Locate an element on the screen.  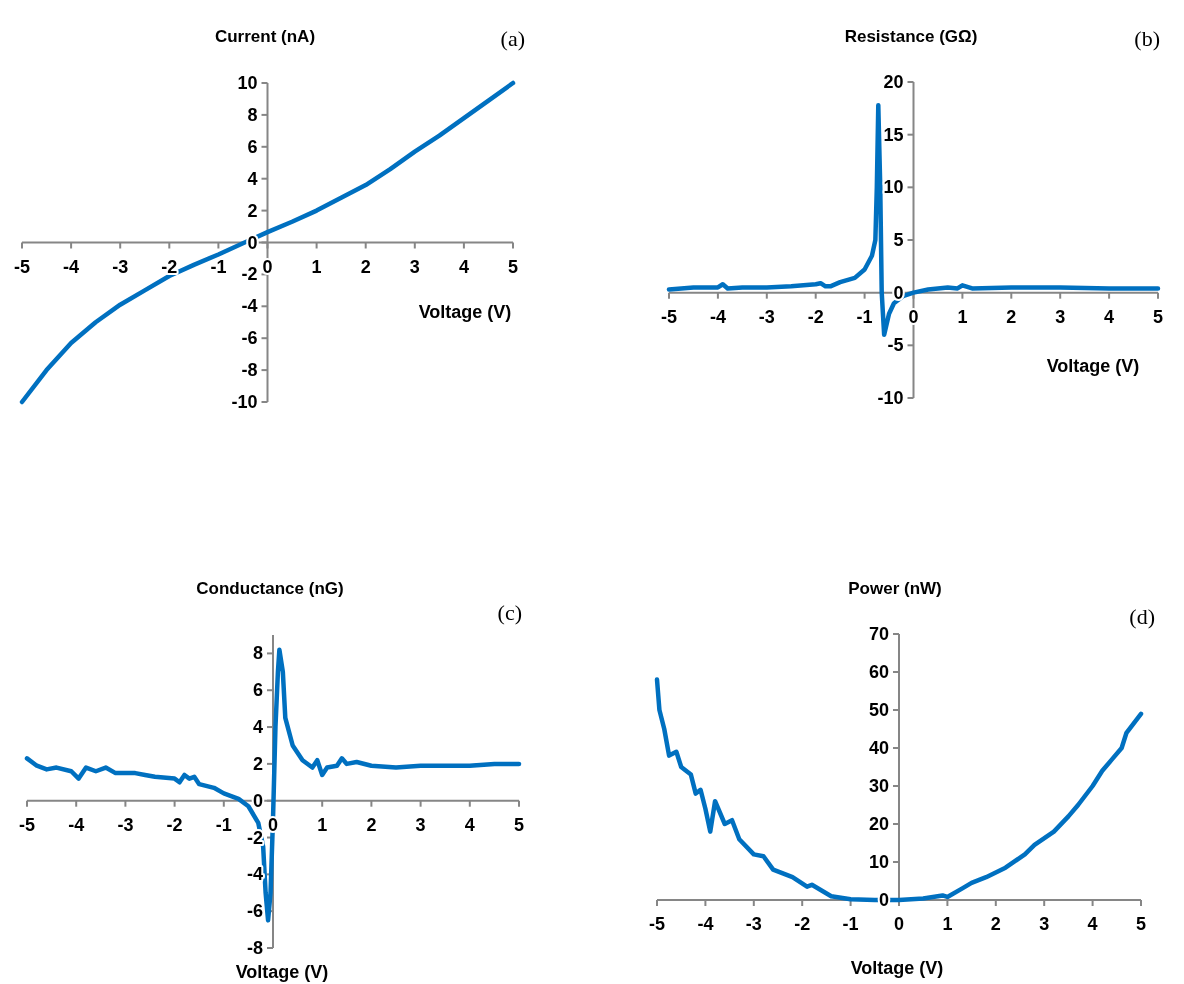
y-tick-label: 70 is located at coordinates (878, 634).